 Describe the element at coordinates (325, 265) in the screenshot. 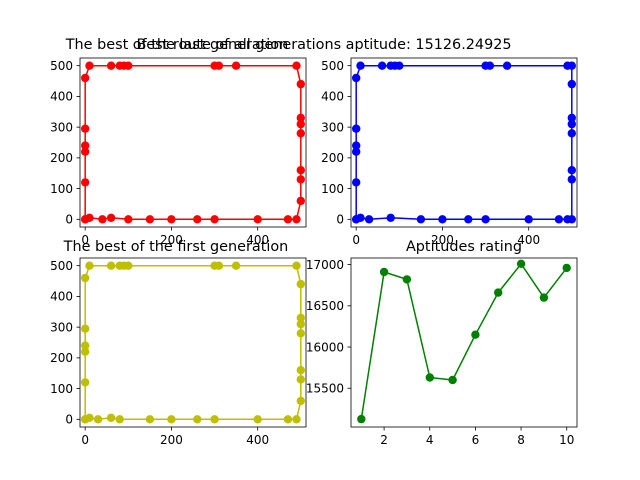

I see `y-tick-label: 17000` at that location.